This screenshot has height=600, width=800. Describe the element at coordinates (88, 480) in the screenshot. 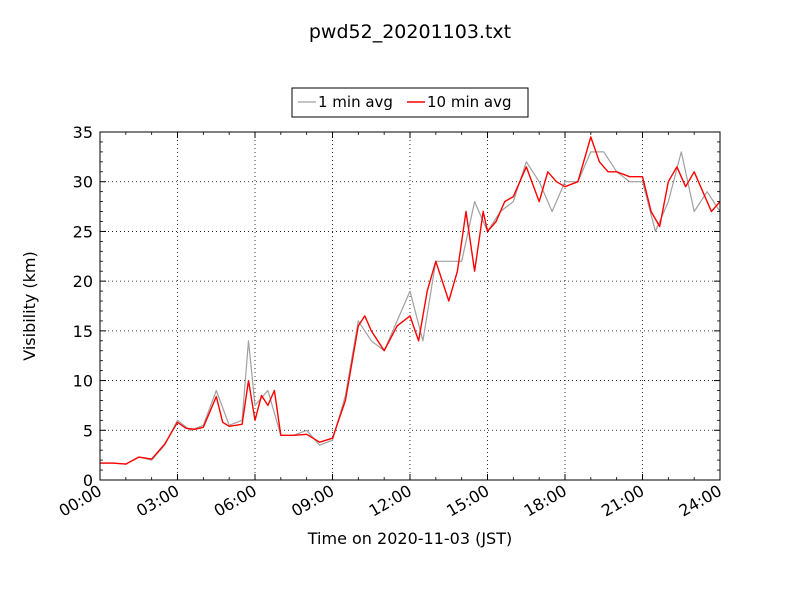

I see `y-tick-label: 0` at that location.